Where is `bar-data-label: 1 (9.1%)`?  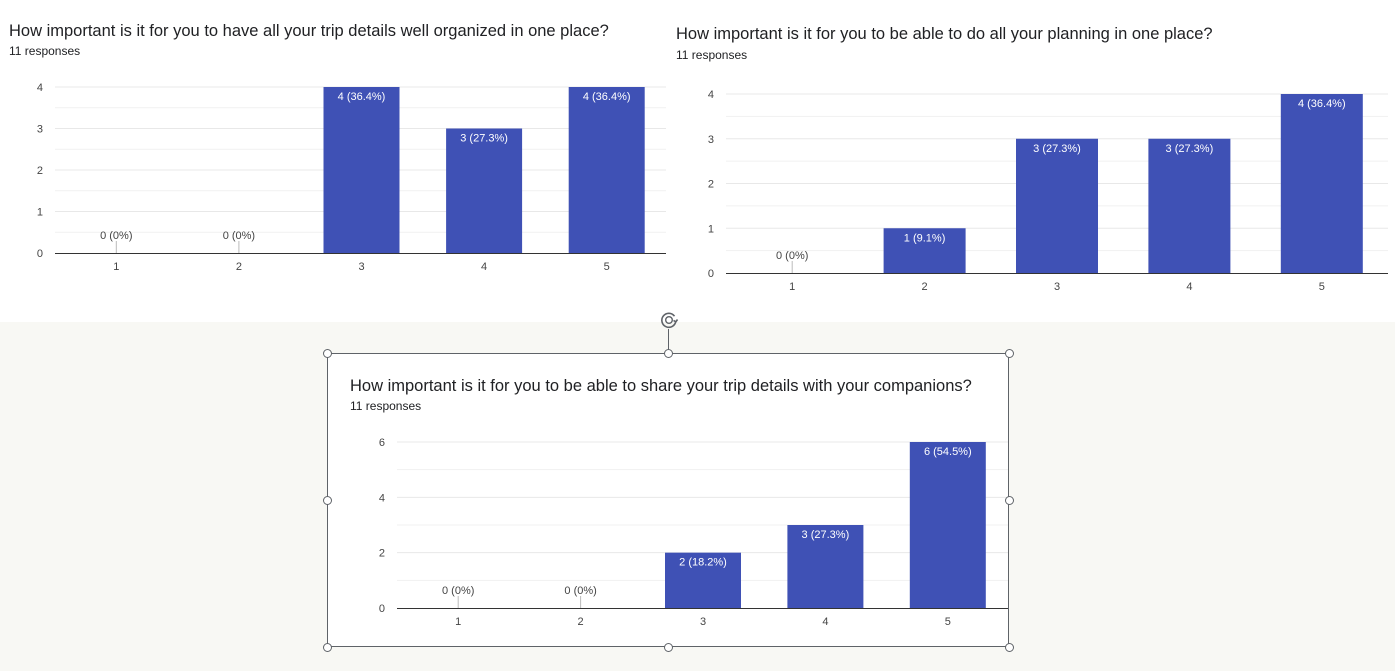 bar-data-label: 1 (9.1%) is located at coordinates (925, 238).